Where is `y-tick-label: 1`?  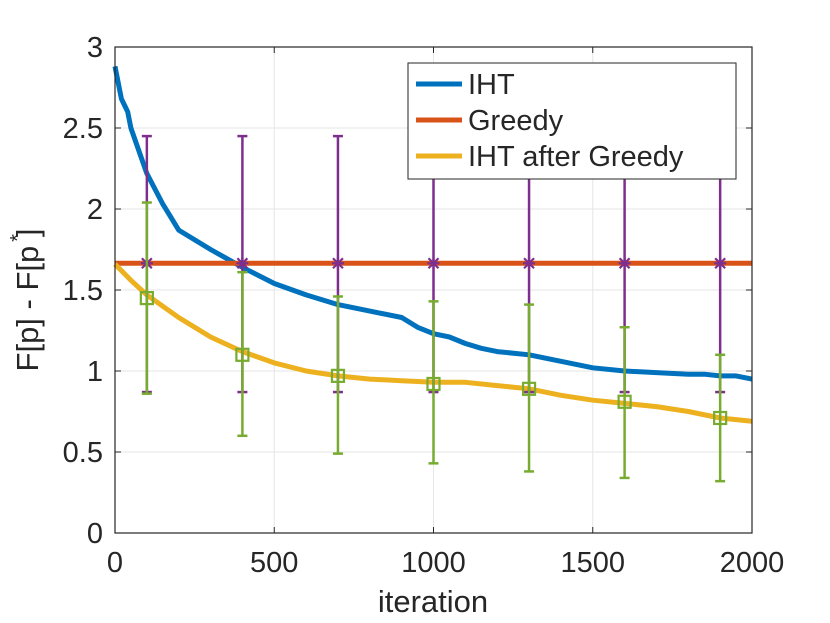
y-tick-label: 1 is located at coordinates (95, 372).